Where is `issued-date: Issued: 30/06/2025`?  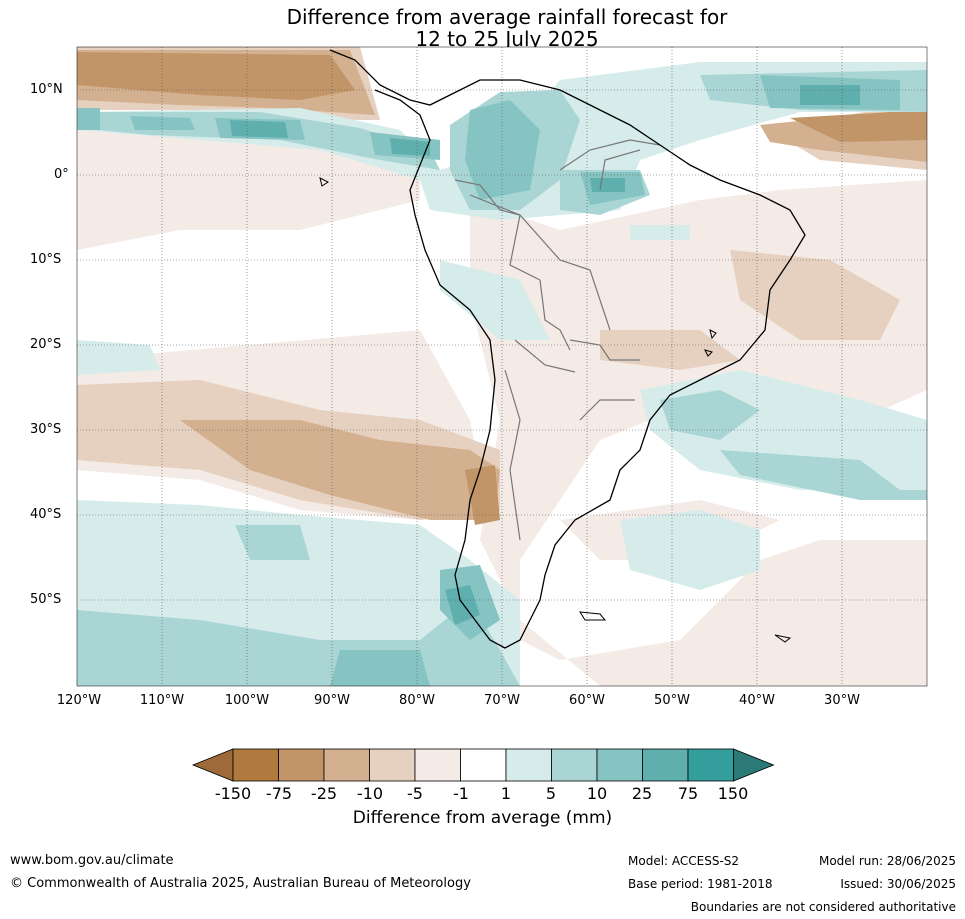 issued-date: Issued: 30/06/2025 is located at coordinates (898, 884).